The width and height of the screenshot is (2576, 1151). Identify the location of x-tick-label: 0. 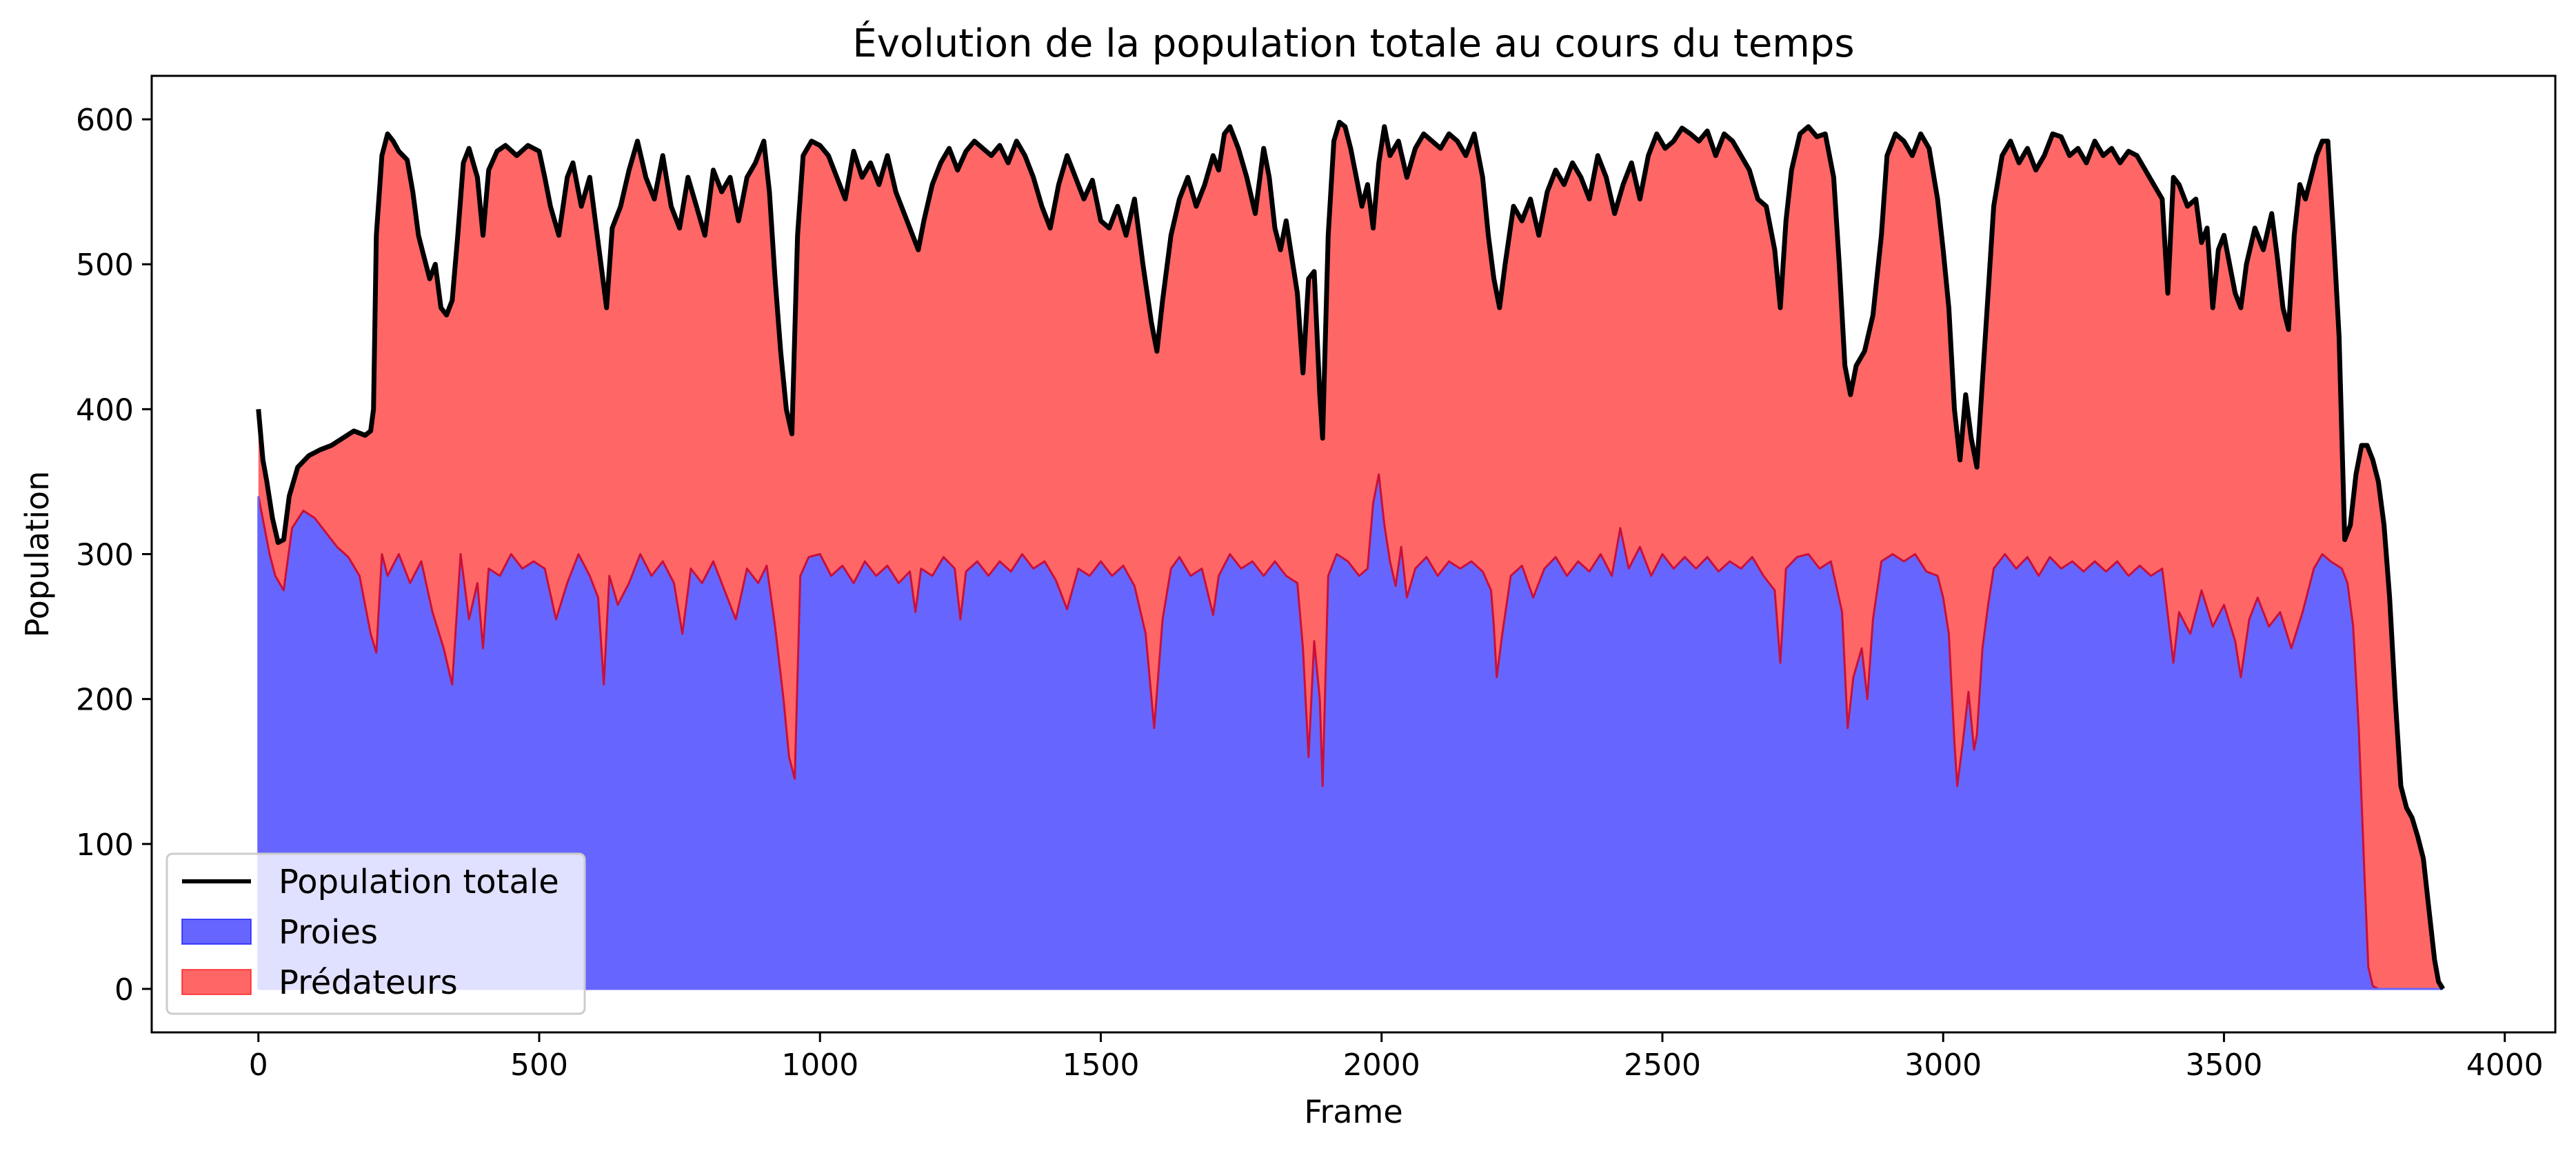
(258, 1065).